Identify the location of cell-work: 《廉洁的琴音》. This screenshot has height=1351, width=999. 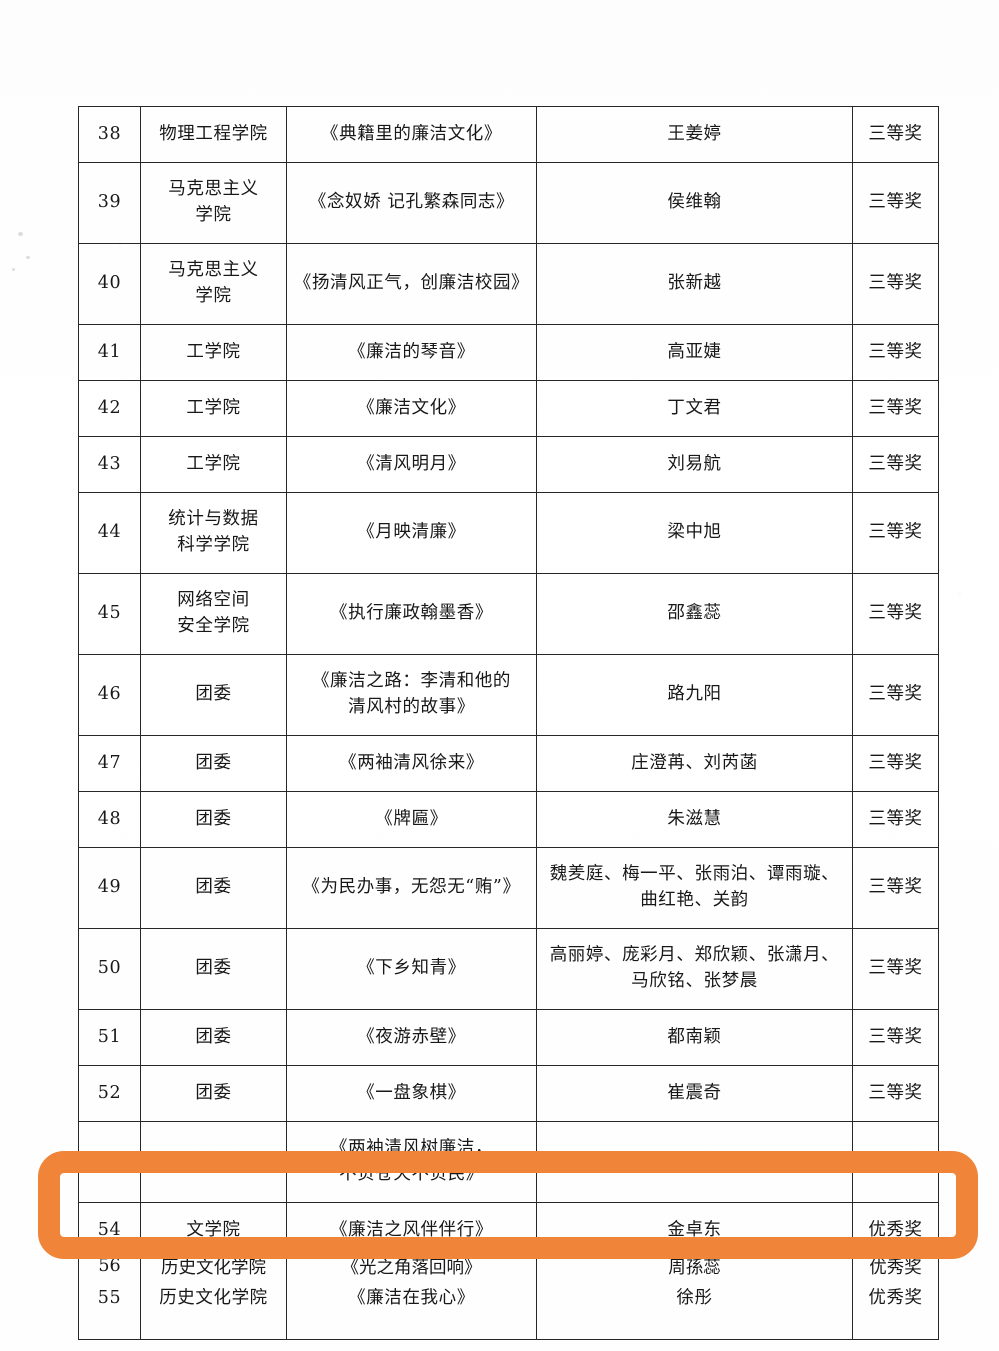
(411, 352).